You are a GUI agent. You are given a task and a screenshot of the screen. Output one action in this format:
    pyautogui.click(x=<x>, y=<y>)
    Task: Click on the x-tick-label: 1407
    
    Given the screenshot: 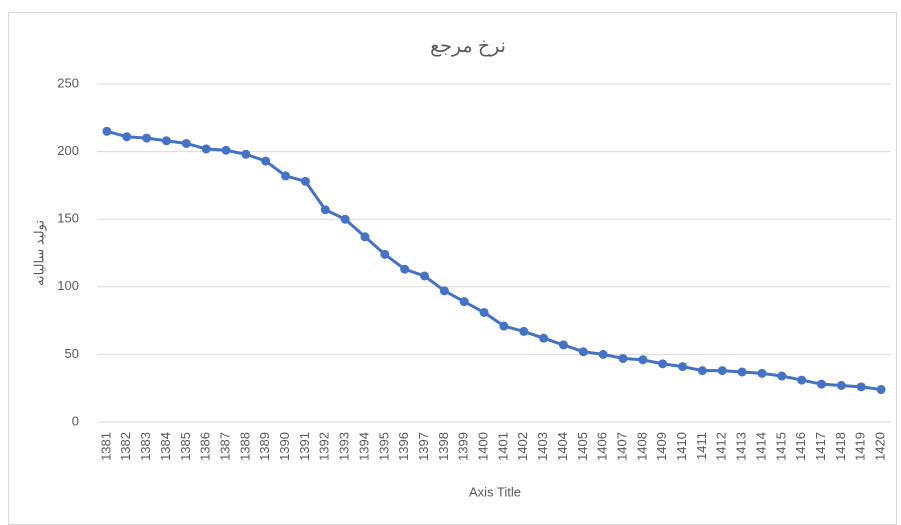 What is the action you would take?
    pyautogui.click(x=621, y=446)
    